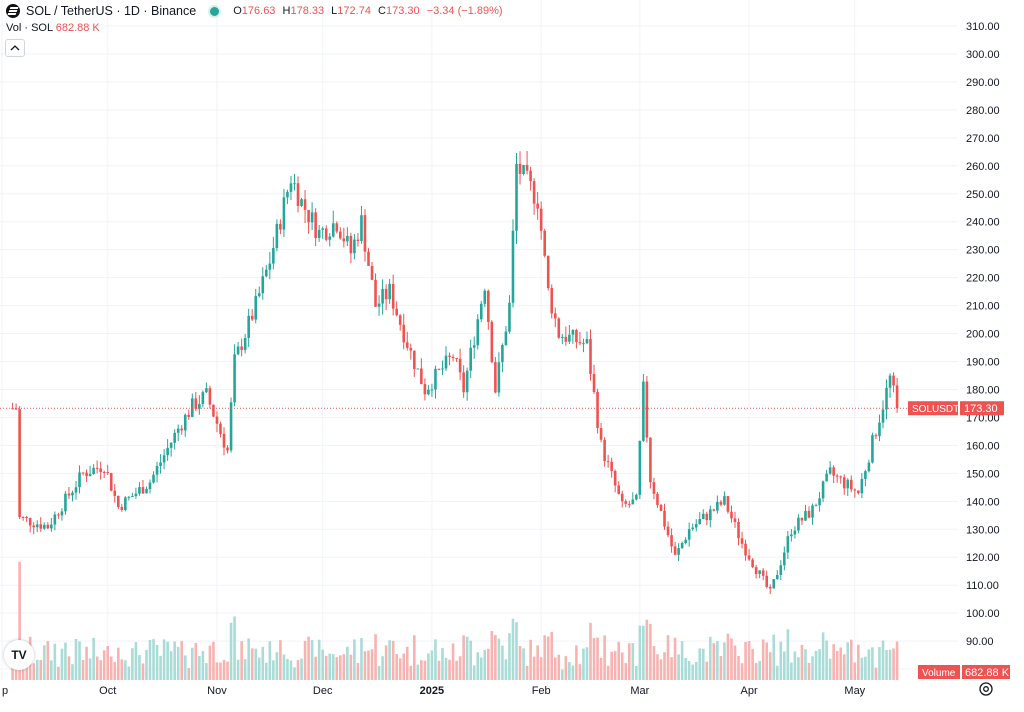 The height and width of the screenshot is (712, 1024). I want to click on x-tick-label: Oct, so click(107, 691).